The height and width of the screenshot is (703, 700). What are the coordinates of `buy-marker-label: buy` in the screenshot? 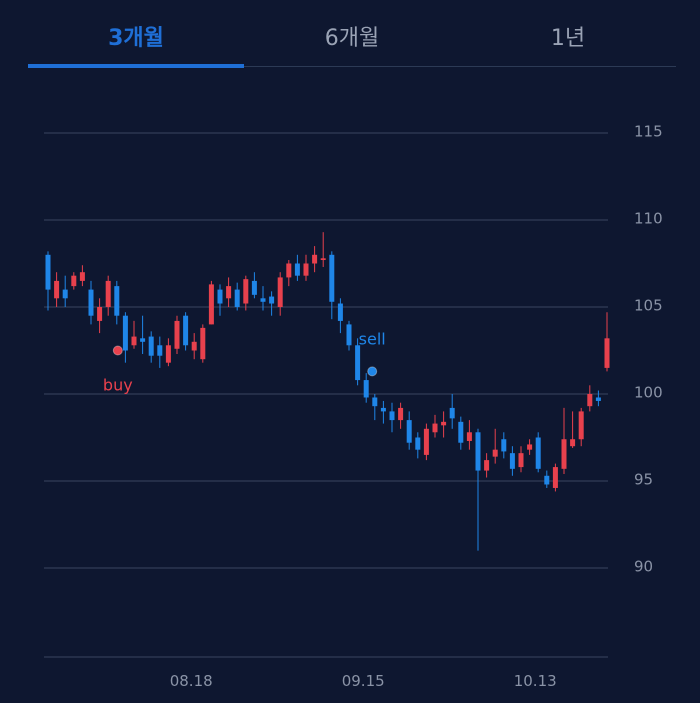 It's located at (118, 385).